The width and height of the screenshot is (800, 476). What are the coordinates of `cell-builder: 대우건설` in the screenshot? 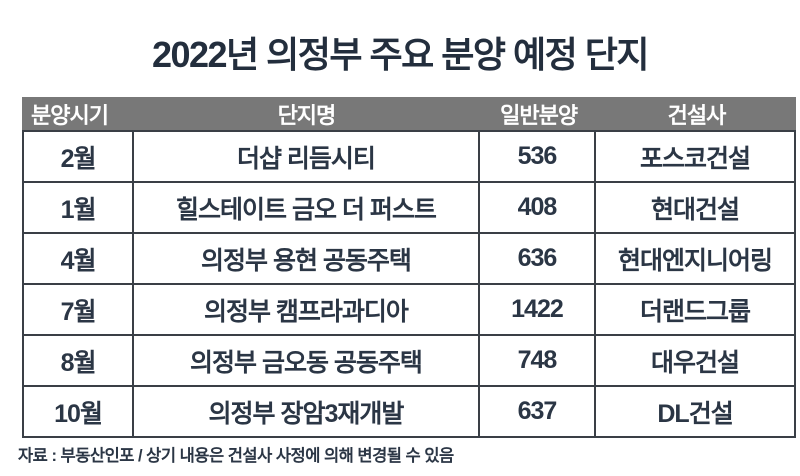 It's located at (695, 362).